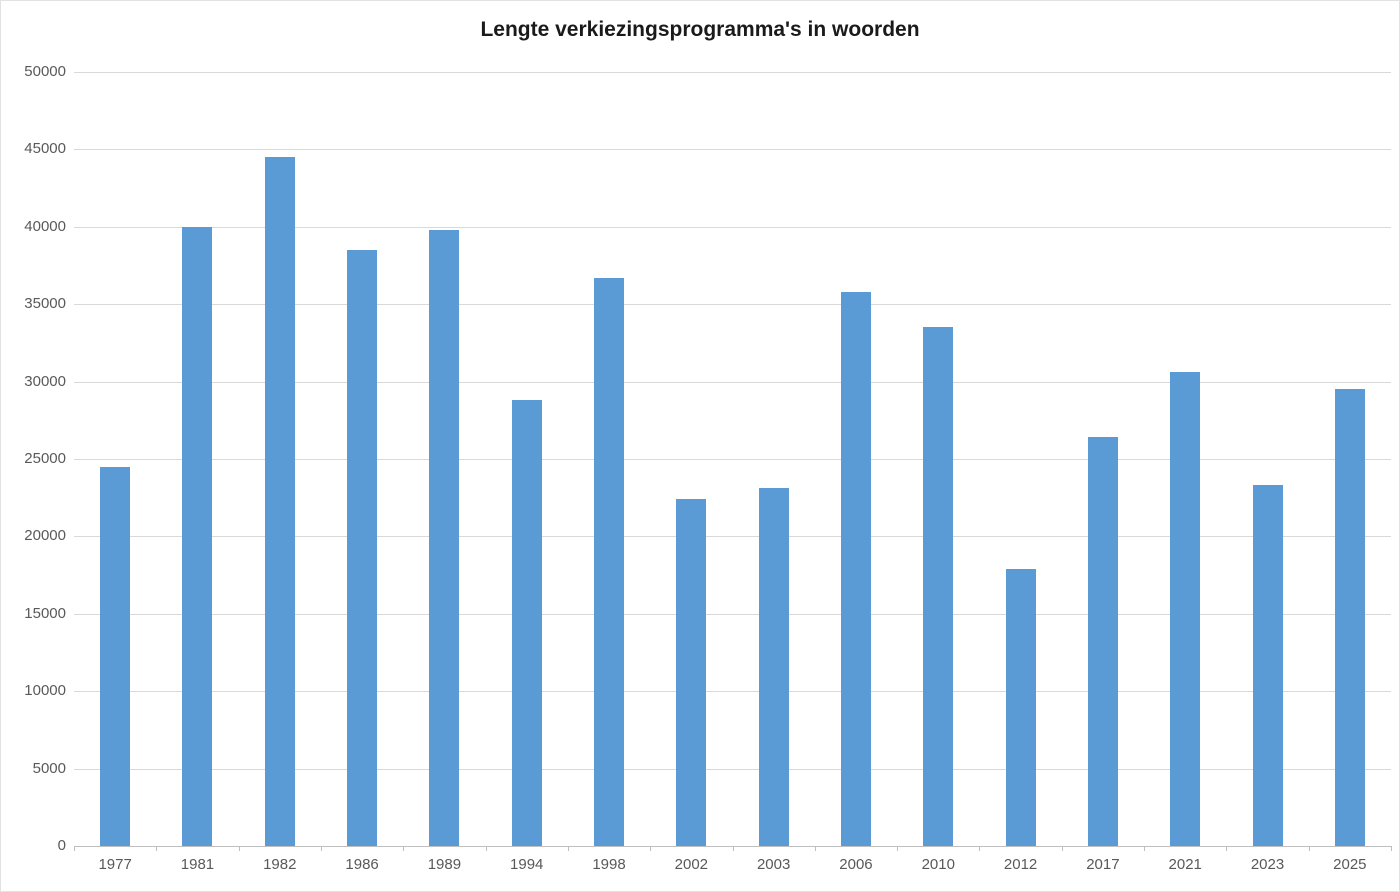  Describe the element at coordinates (691, 864) in the screenshot. I see `x-tick-label: 2002` at that location.